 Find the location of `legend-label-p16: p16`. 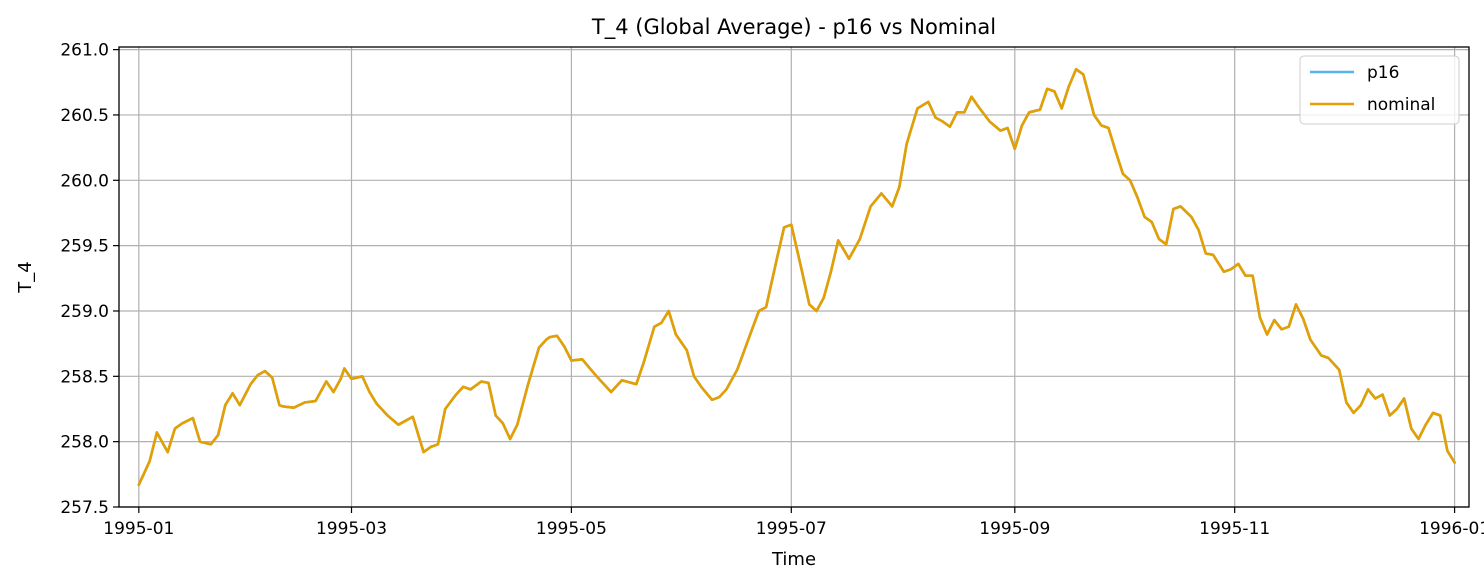

legend-label-p16: p16 is located at coordinates (1383, 73).